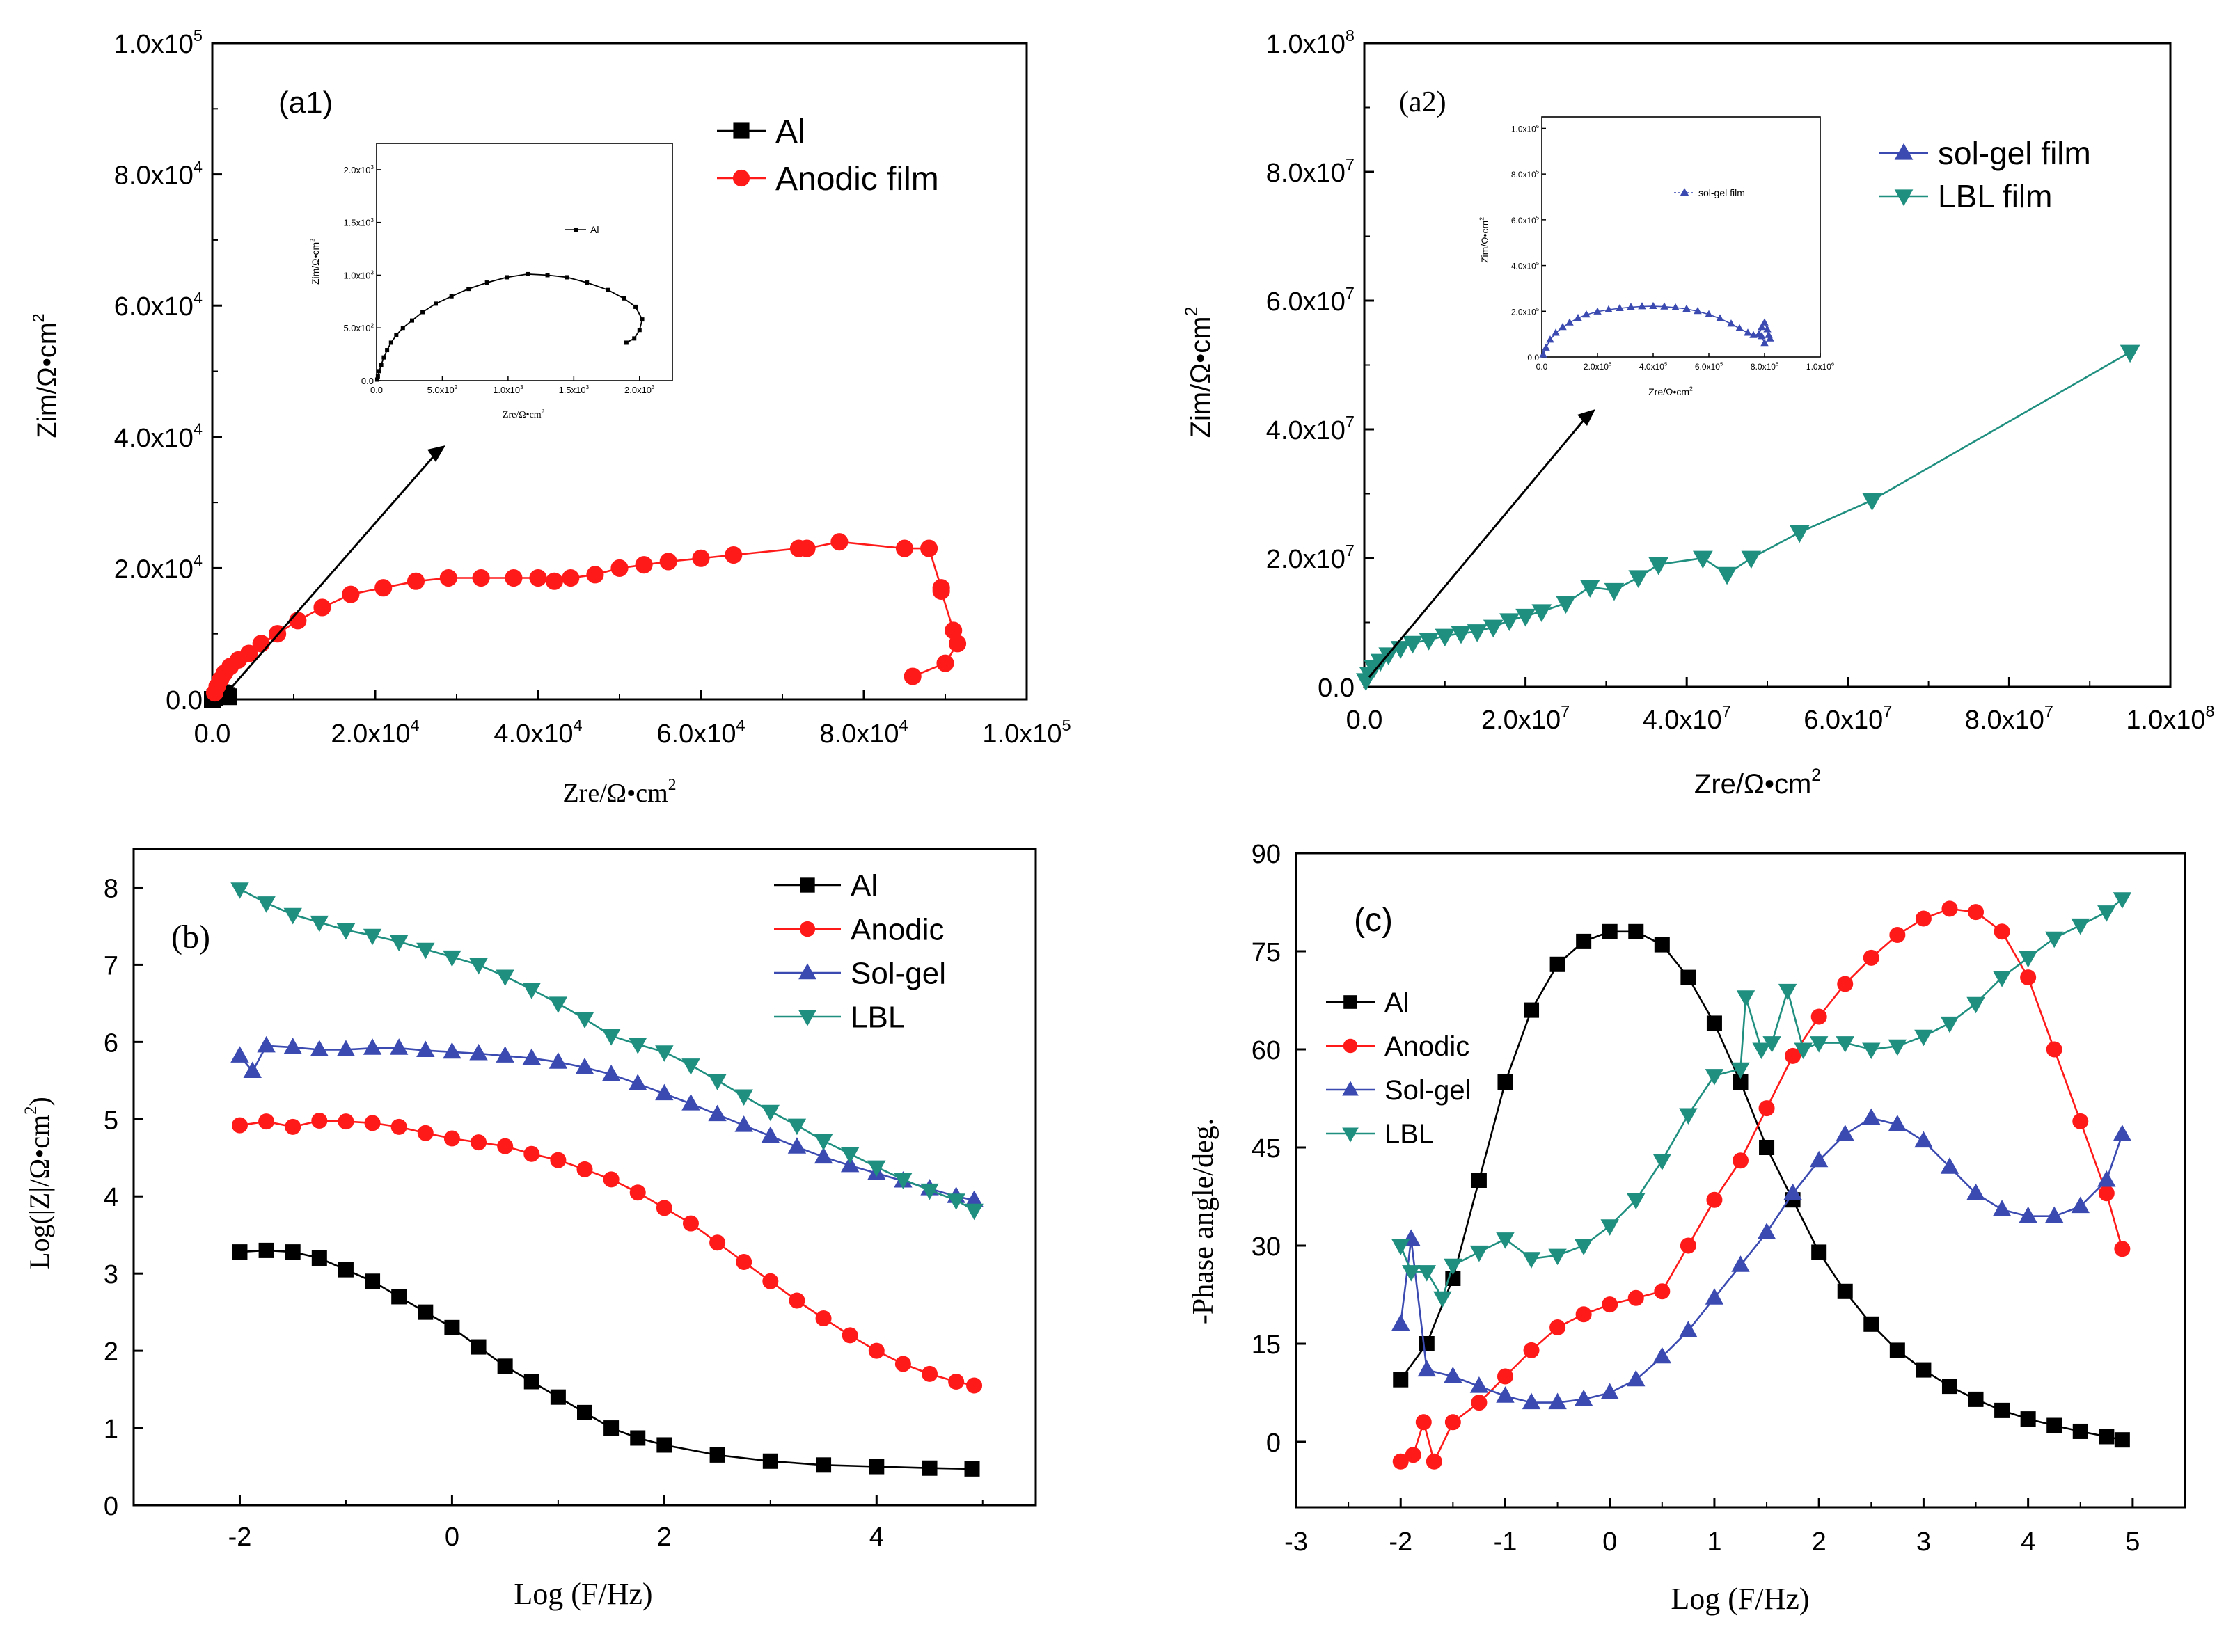 This screenshot has height=1652, width=2233. What do you see at coordinates (456, 387) in the screenshot?
I see `inset-x-tick-label-a1-1-exp: 2` at bounding box center [456, 387].